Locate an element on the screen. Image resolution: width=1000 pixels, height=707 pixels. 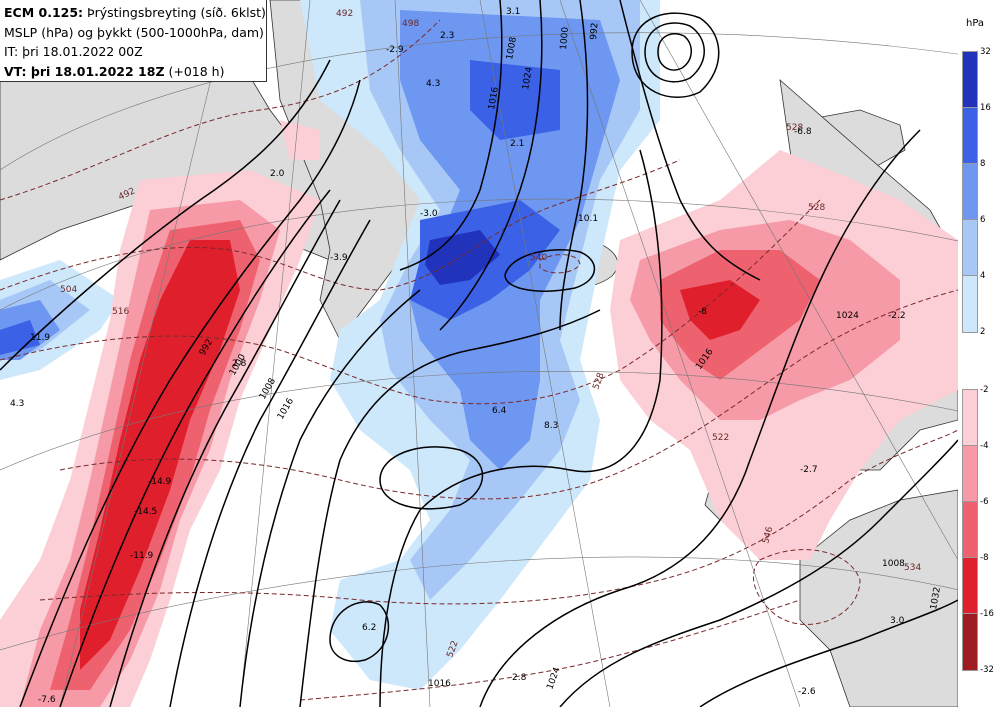
pressure-change-value: -14.9 is located at coordinates (160, 482).